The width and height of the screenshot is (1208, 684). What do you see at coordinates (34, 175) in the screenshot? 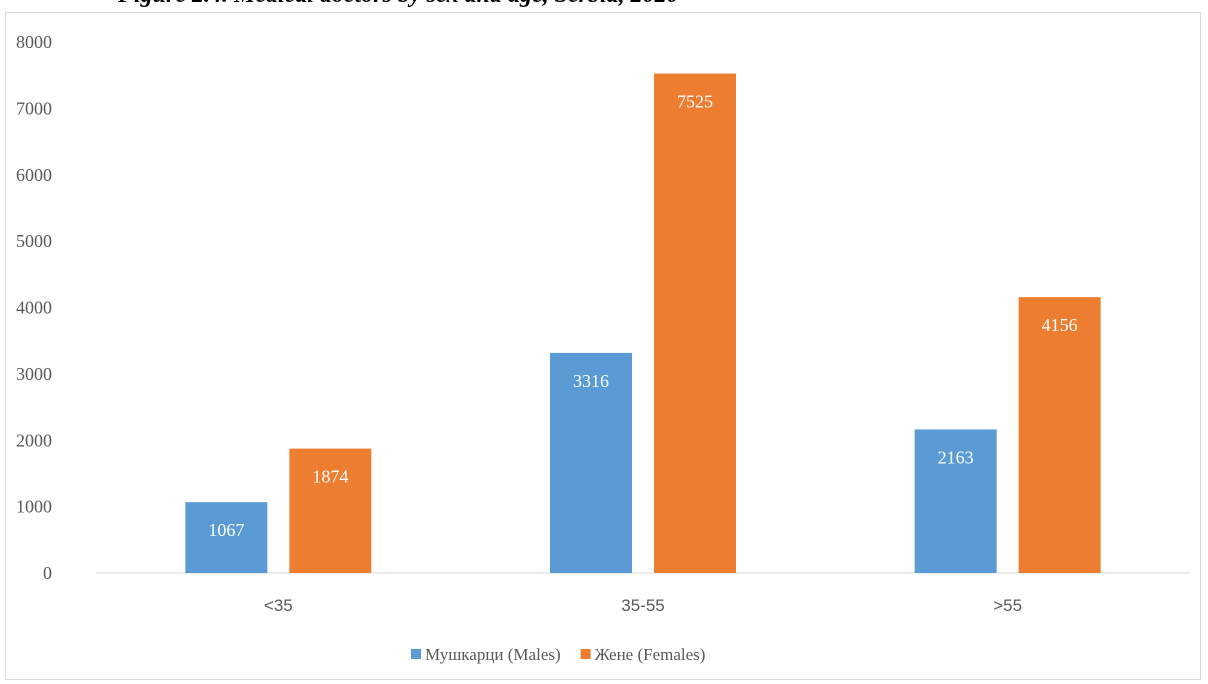
I see `y-tick-label: 6000` at bounding box center [34, 175].